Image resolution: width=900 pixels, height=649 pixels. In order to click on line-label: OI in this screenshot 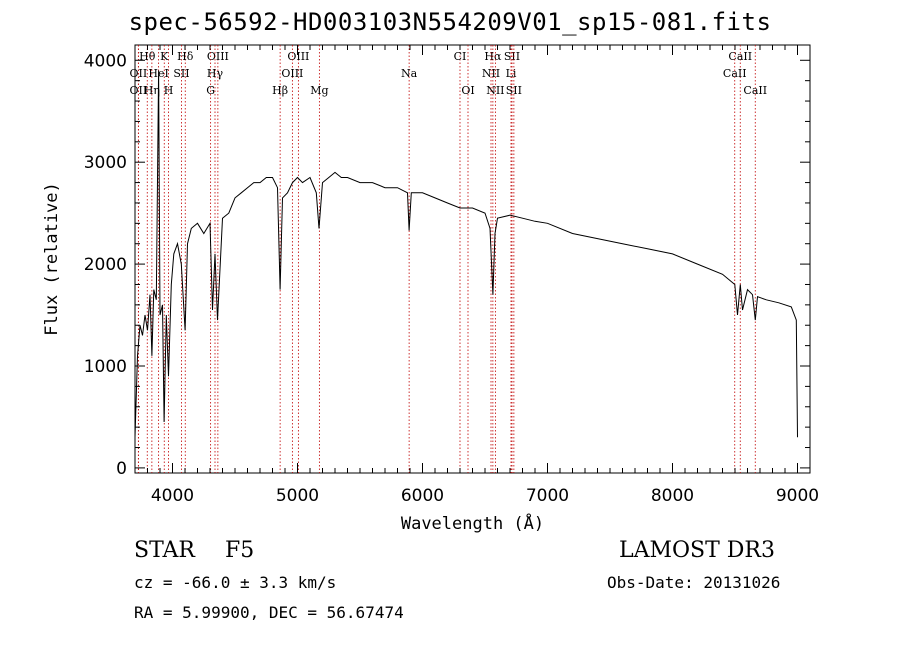, I will do `click(467, 90)`.